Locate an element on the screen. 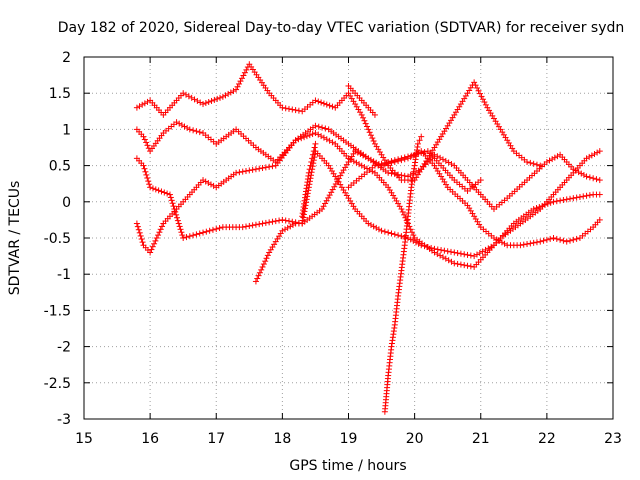 Image resolution: width=640 pixels, height=480 pixels. y-tick-label: -1.5 is located at coordinates (57, 311).